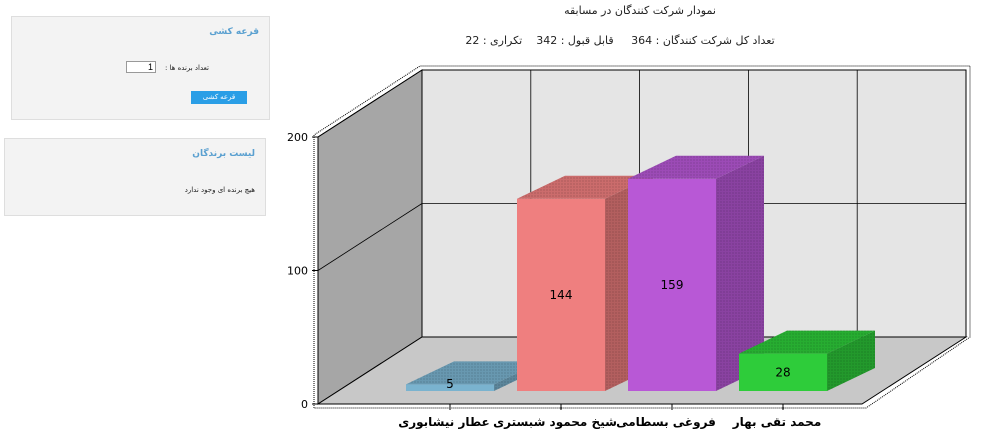 Image resolution: width=987 pixels, height=438 pixels. What do you see at coordinates (297, 137) in the screenshot?
I see `y-tick-label: 200` at bounding box center [297, 137].